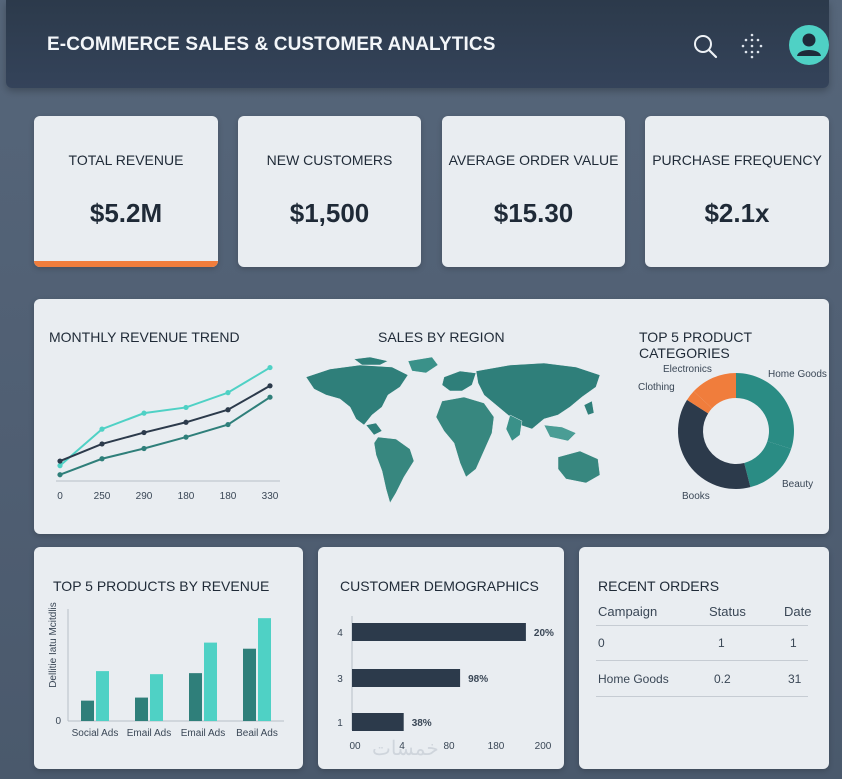  Describe the element at coordinates (453, 430) in the screenshot. I see `world-map` at that location.